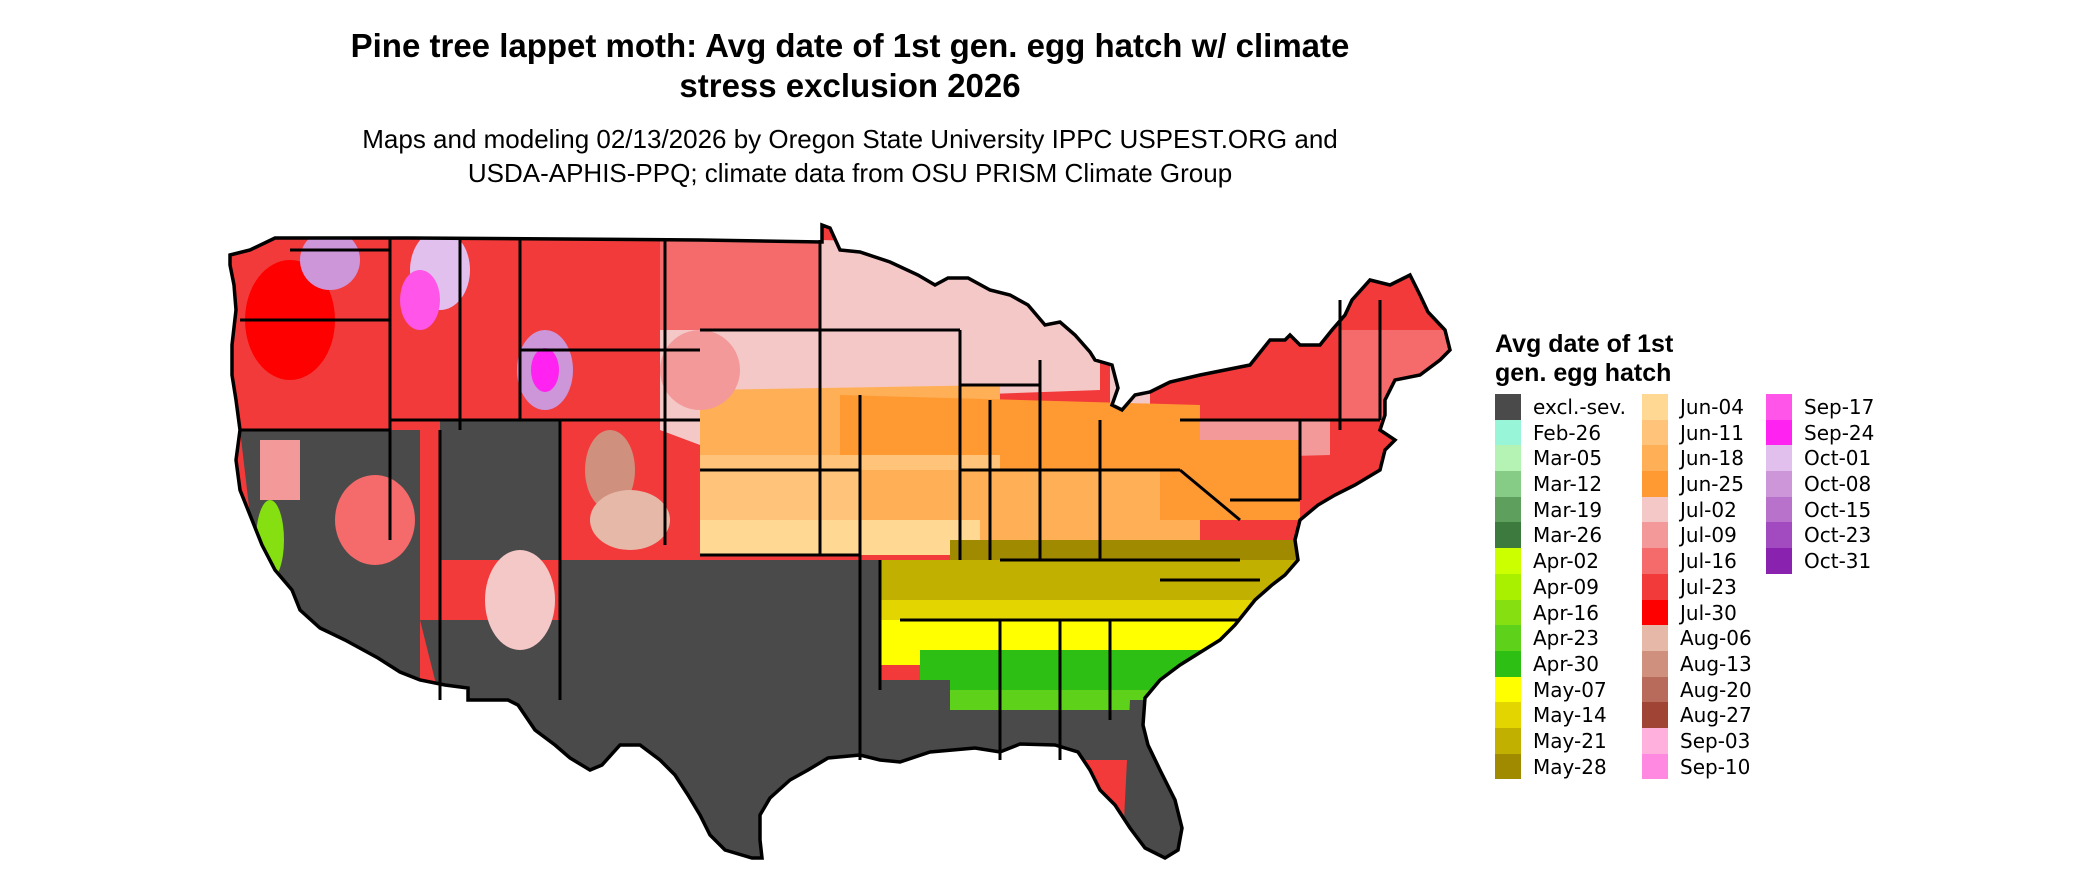 The image size is (2100, 892). Describe the element at coordinates (1566, 638) in the screenshot. I see `legend-label: Apr-23` at that location.